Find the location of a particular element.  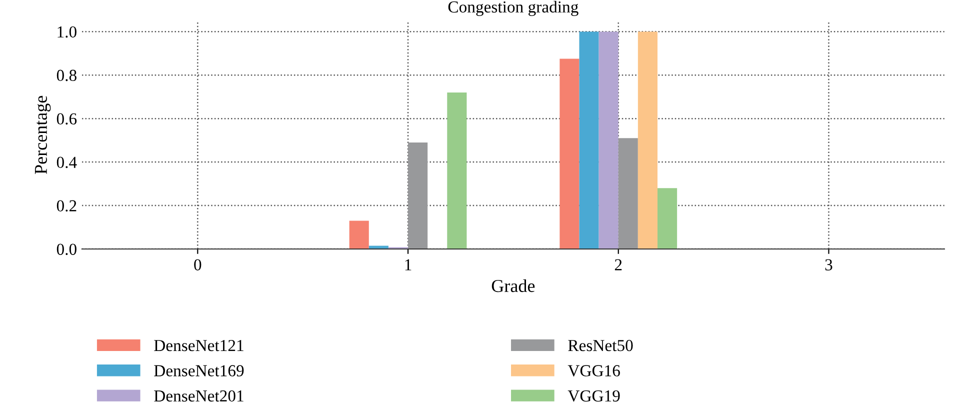

legend-label: ResNet50 is located at coordinates (600, 346).